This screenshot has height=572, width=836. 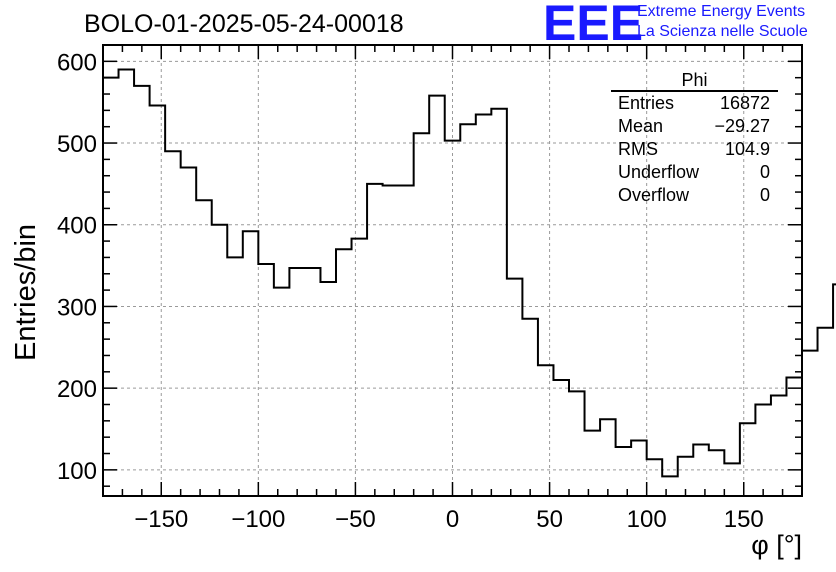 What do you see at coordinates (77, 267) in the screenshot?
I see `y-tick-labels: 100 200 300 400 500 600` at bounding box center [77, 267].